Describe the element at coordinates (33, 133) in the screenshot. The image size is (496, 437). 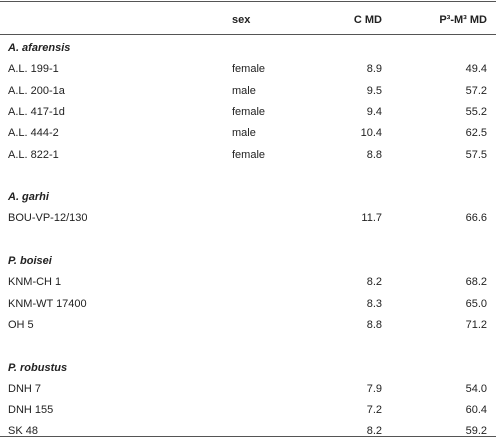
I see `specimen-cell: A.L. 444-2` at that location.